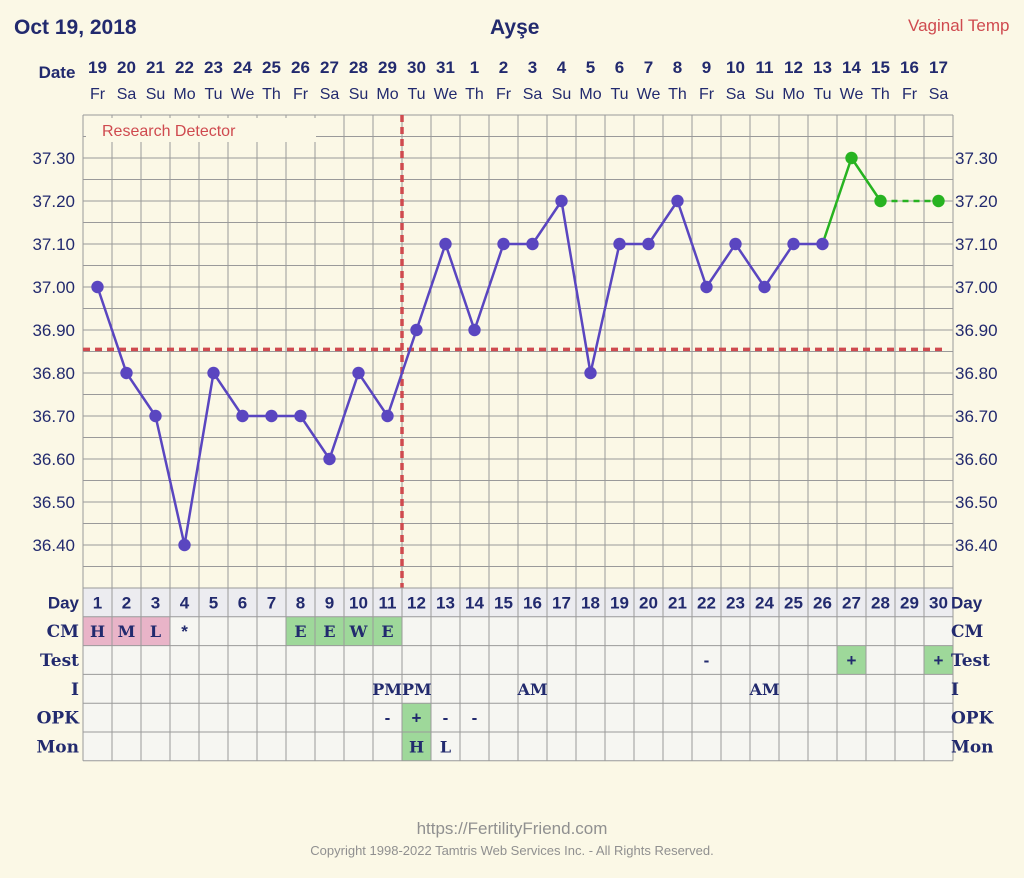  I want to click on y-tick-label-left: 36.60, so click(53, 459).